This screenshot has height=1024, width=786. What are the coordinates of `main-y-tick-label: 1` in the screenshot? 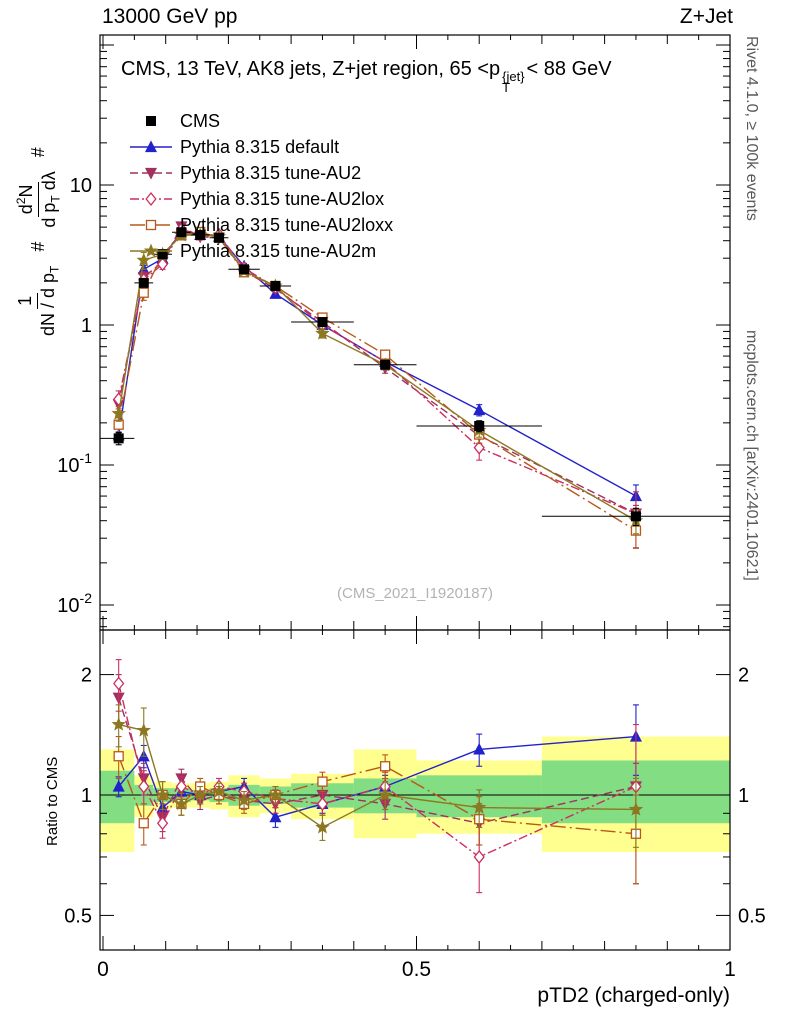 It's located at (86, 326).